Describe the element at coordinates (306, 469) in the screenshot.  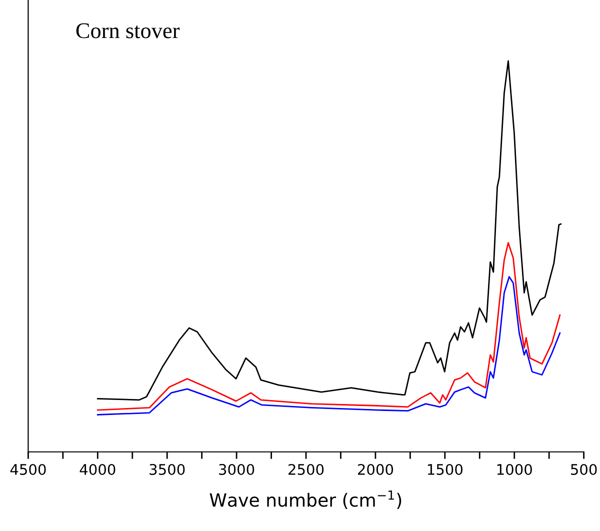
I see `x-tick-label: 2500` at that location.